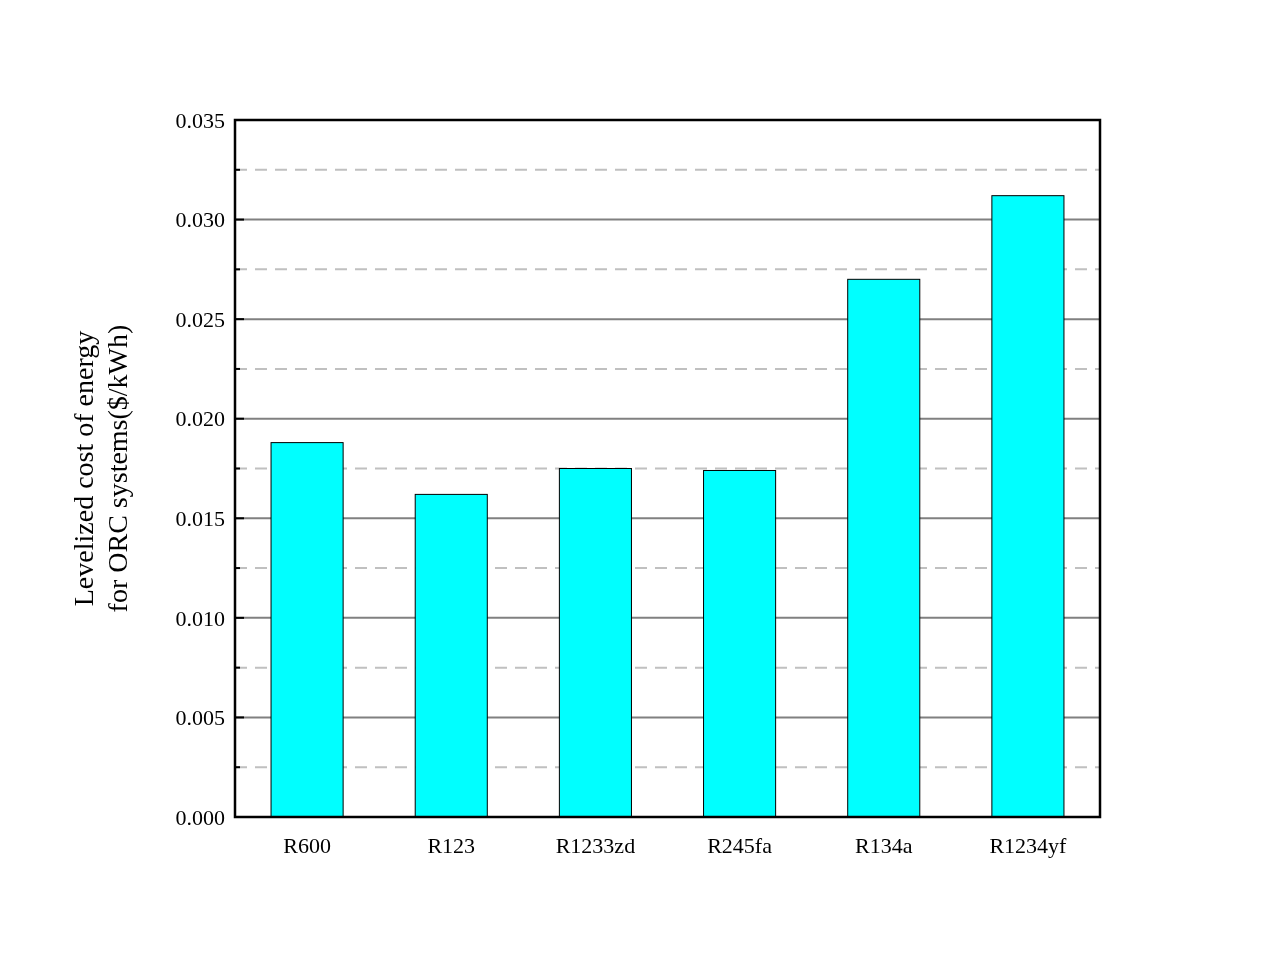  I want to click on y-tick-label: 0.015, so click(200, 518).